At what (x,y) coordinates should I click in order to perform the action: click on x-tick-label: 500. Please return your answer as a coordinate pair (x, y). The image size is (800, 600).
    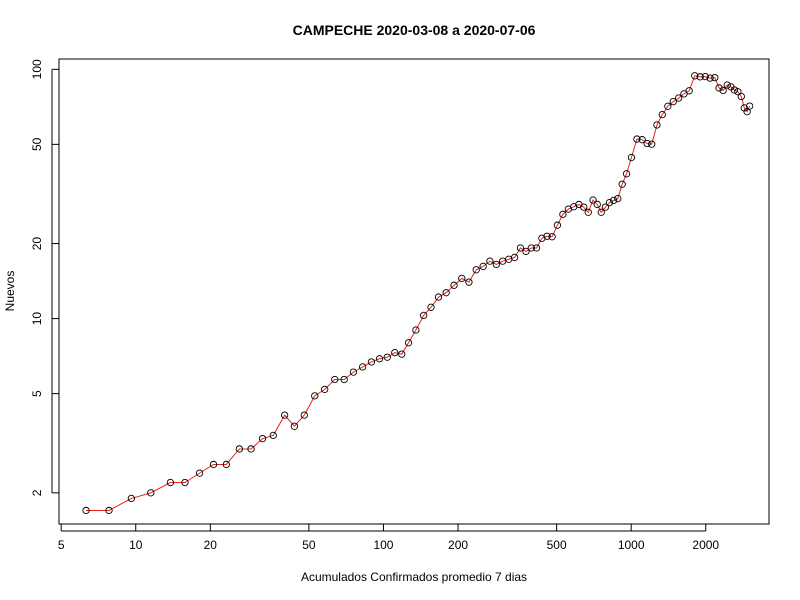
    Looking at the image, I should click on (557, 545).